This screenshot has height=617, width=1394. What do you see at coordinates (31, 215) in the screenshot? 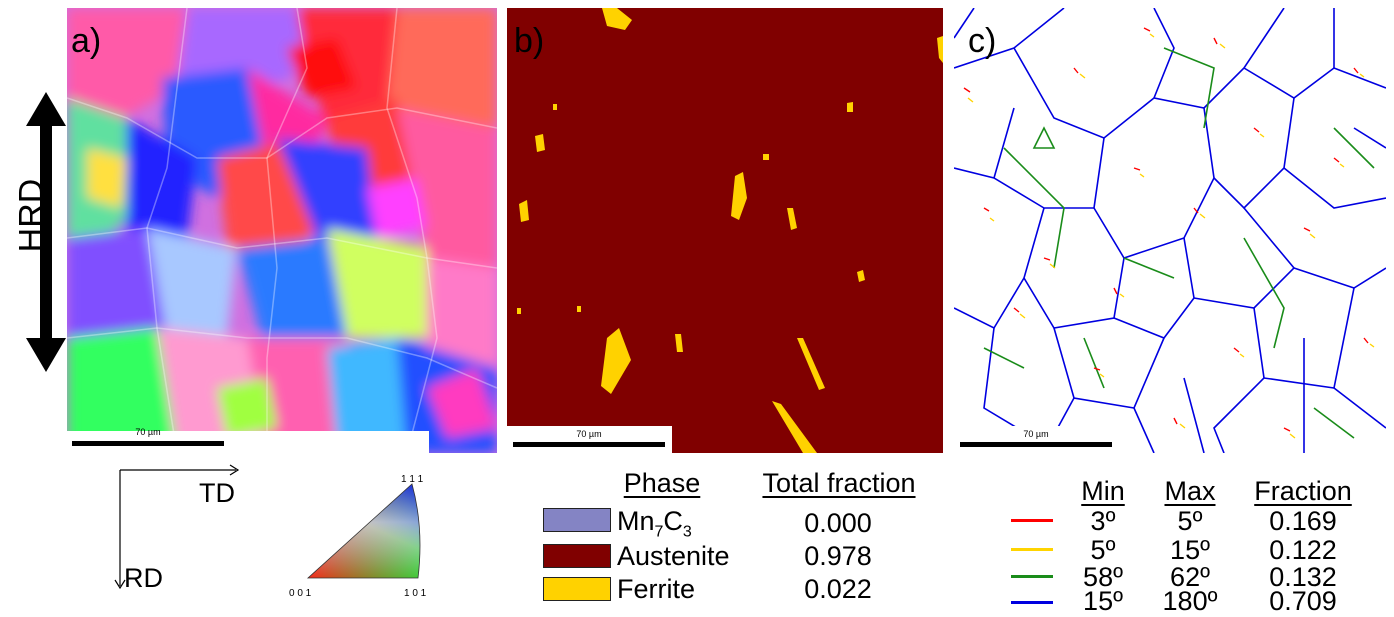
I see `hrd-label: HRD` at bounding box center [31, 215].